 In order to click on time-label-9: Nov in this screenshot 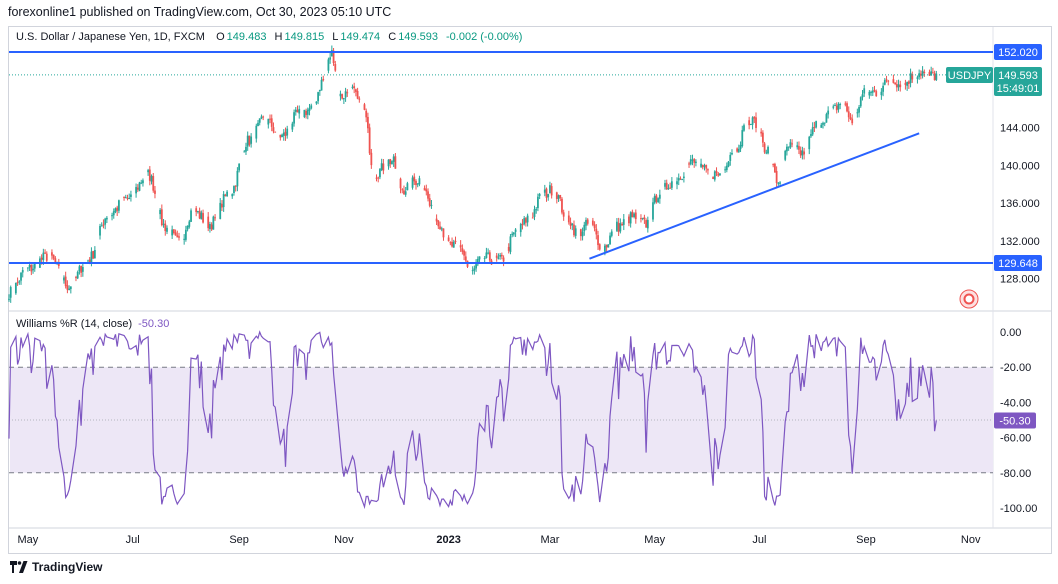, I will do `click(971, 540)`.